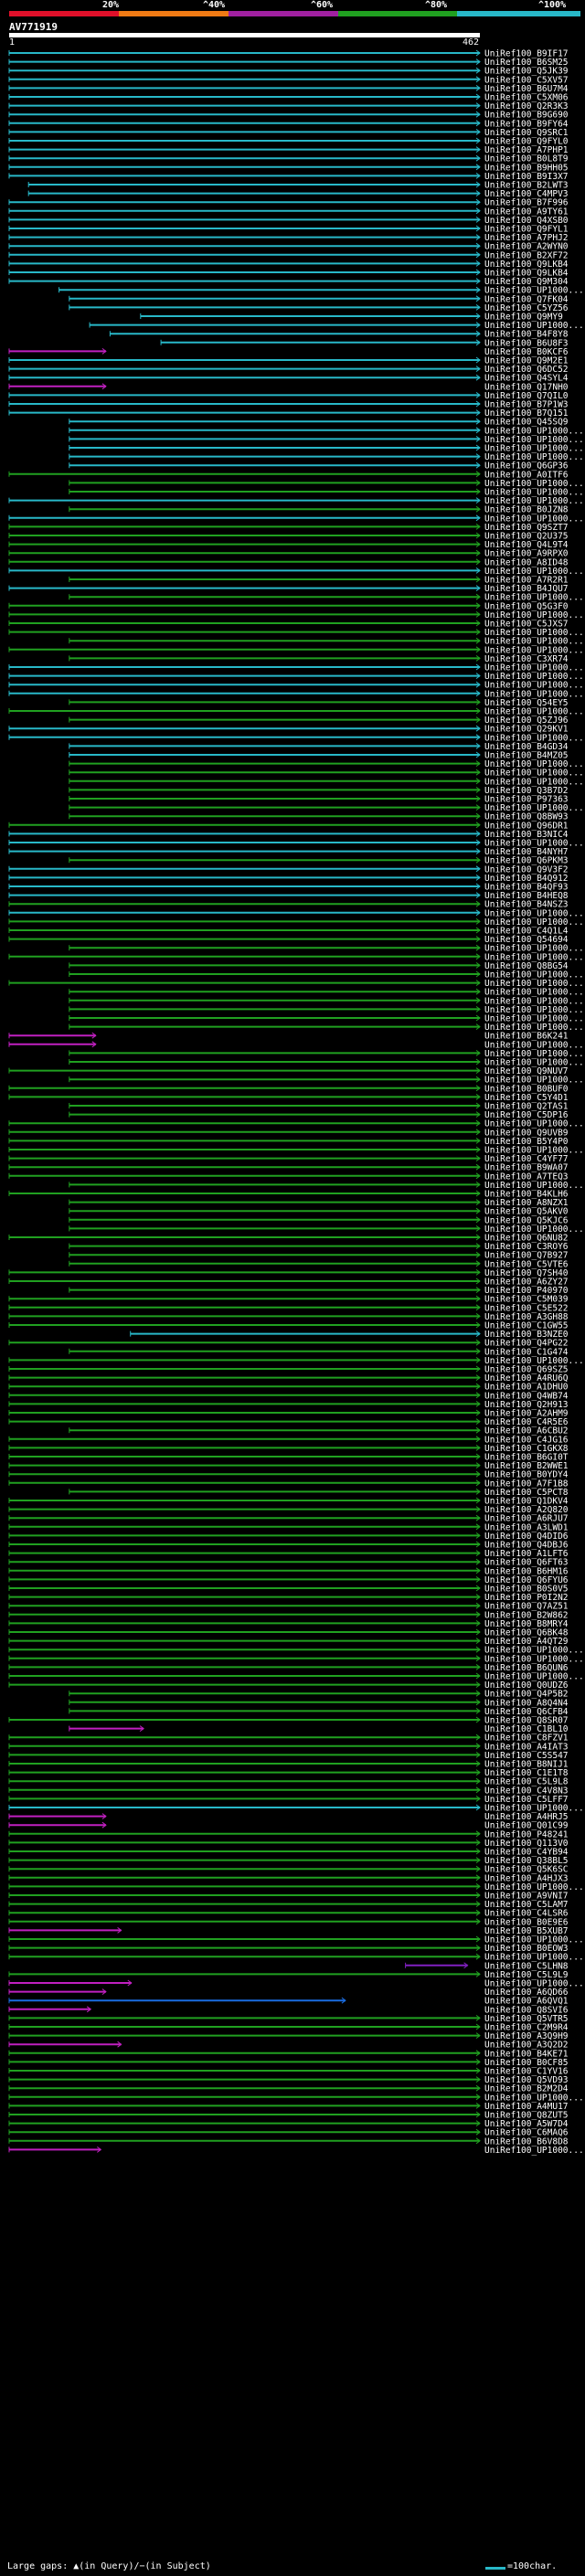  I want to click on hit-row: UniRef100_Q9NUV7, so click(288, 1071).